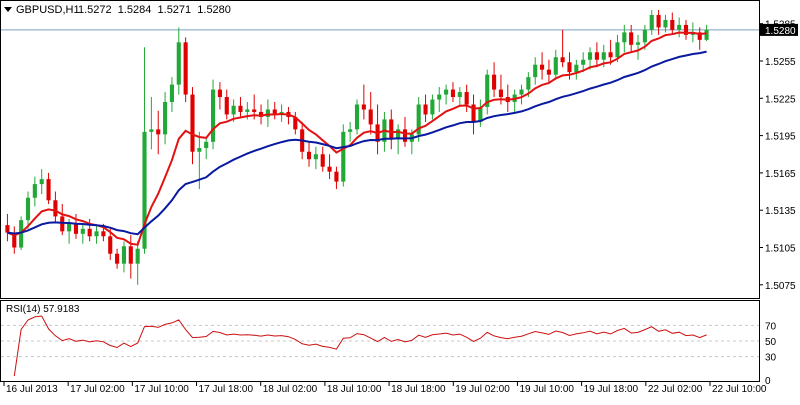  I want to click on symbol-label: GBPUSD,H1, so click(48, 10).